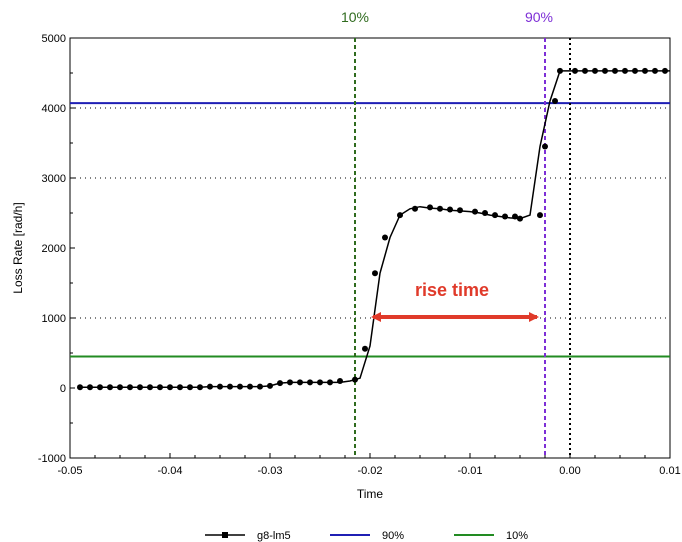 Image resolution: width=682 pixels, height=542 pixels. I want to click on x-tick-label: -0.05, so click(69, 471).